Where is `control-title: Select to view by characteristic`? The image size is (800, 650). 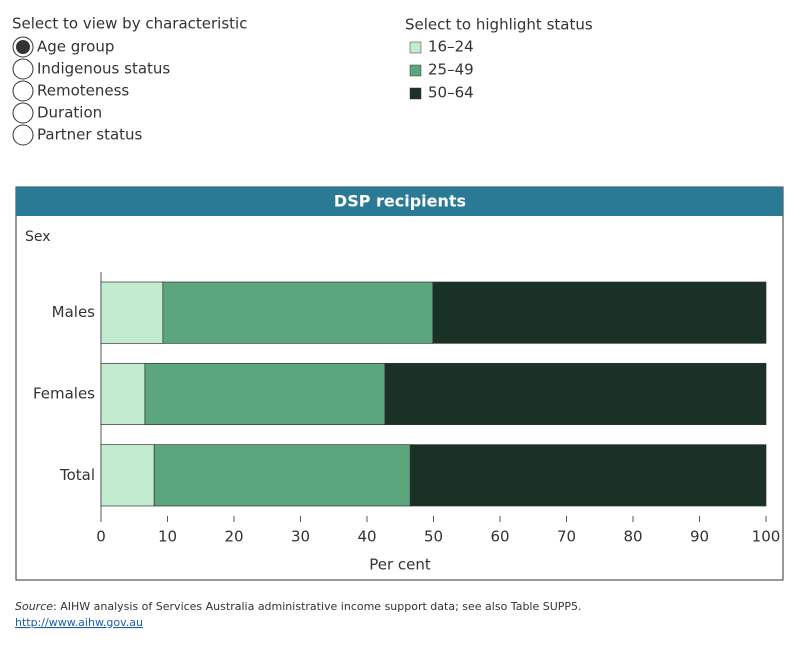
control-title: Select to view by characteristic is located at coordinates (129, 24).